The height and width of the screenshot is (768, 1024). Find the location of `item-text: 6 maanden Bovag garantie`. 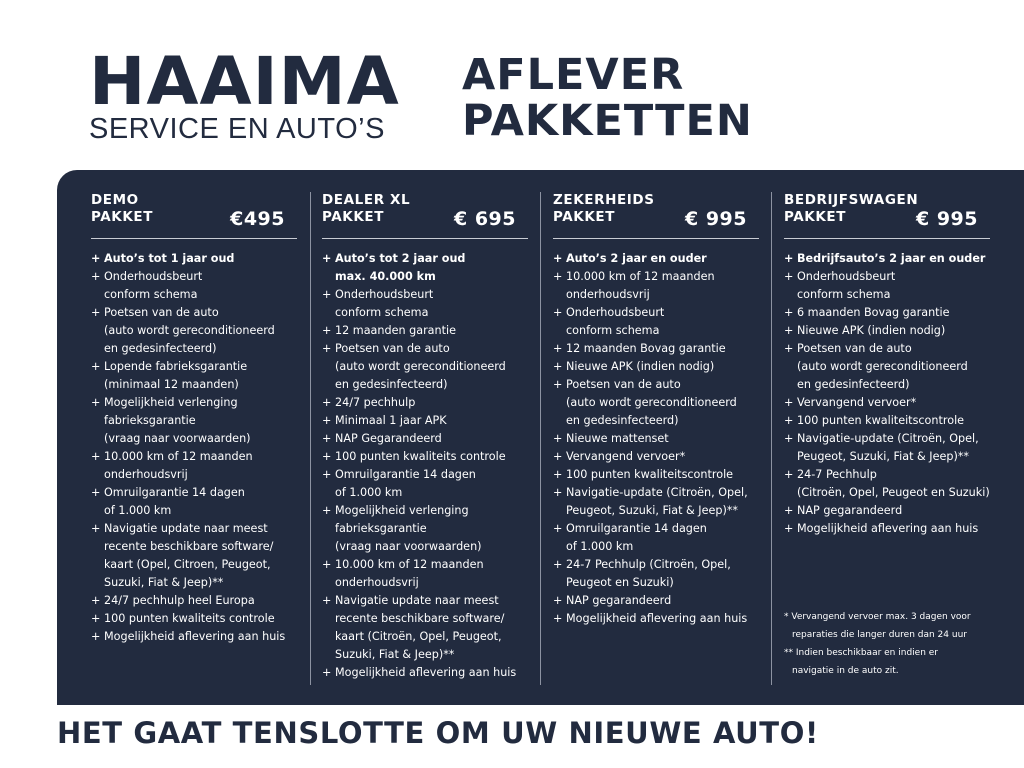

item-text: 6 maanden Bovag garantie is located at coordinates (873, 312).